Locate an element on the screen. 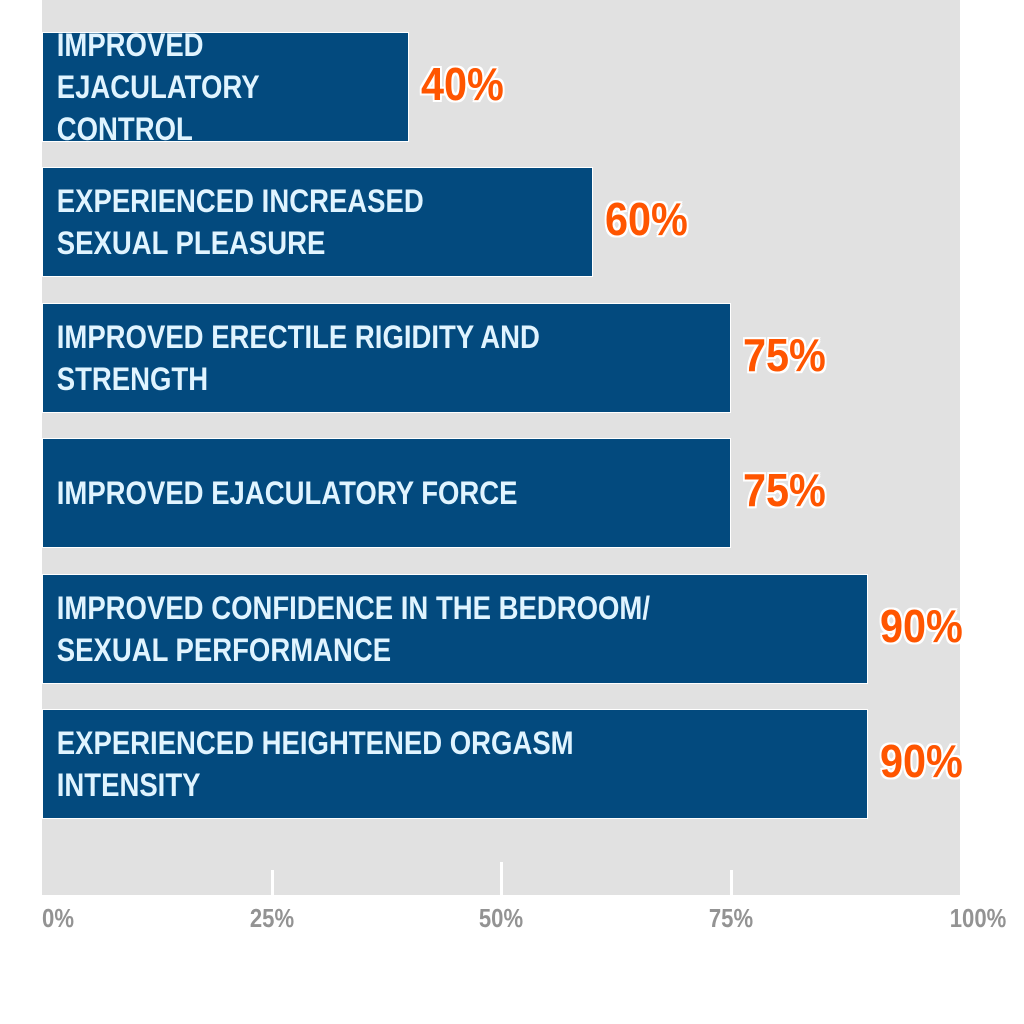 The height and width of the screenshot is (1024, 1024). bar-category-label: EXPERIENCED HEIGHTENED ORGASM INTENSITY is located at coordinates (315, 764).